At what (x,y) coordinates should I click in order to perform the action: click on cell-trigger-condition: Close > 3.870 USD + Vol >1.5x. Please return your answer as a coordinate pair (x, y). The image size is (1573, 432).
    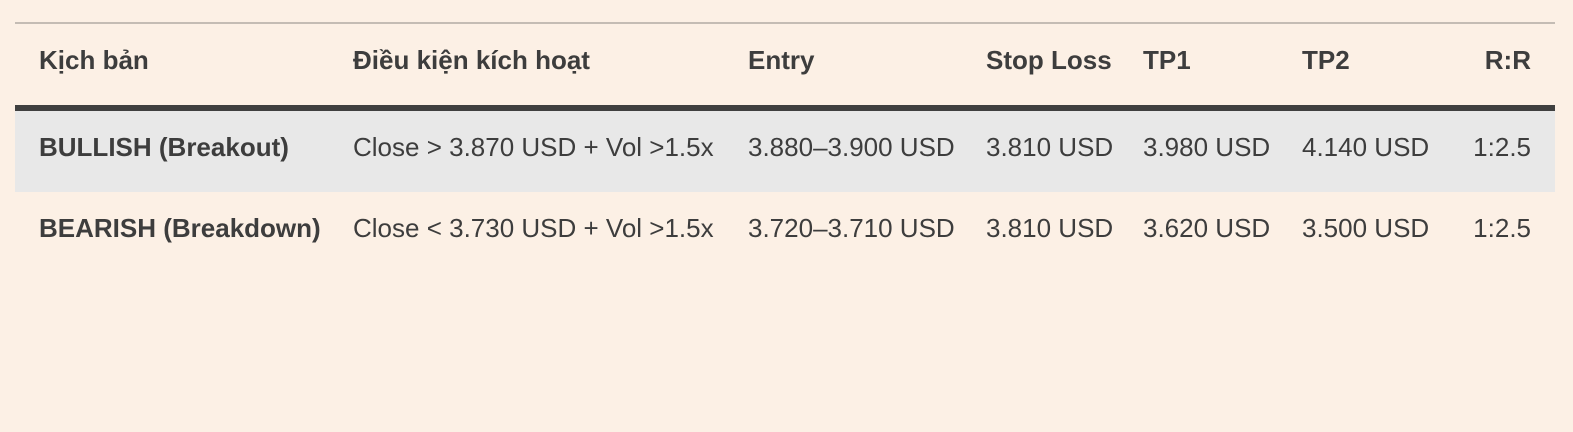
    Looking at the image, I should click on (533, 147).